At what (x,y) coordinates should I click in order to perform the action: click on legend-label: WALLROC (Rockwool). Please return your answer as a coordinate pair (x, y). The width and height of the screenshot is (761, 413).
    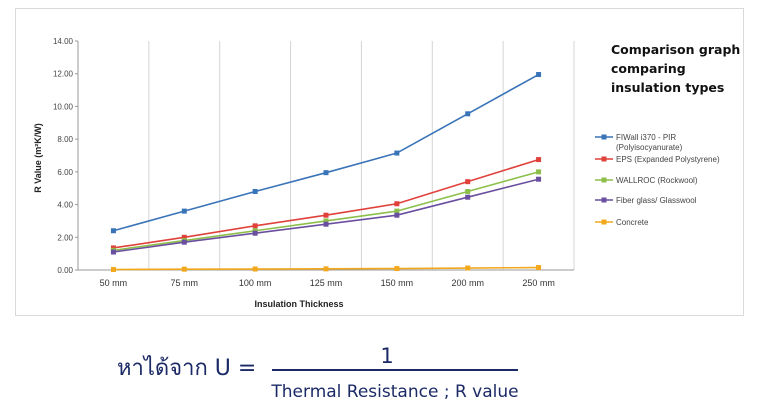
    Looking at the image, I should click on (657, 180).